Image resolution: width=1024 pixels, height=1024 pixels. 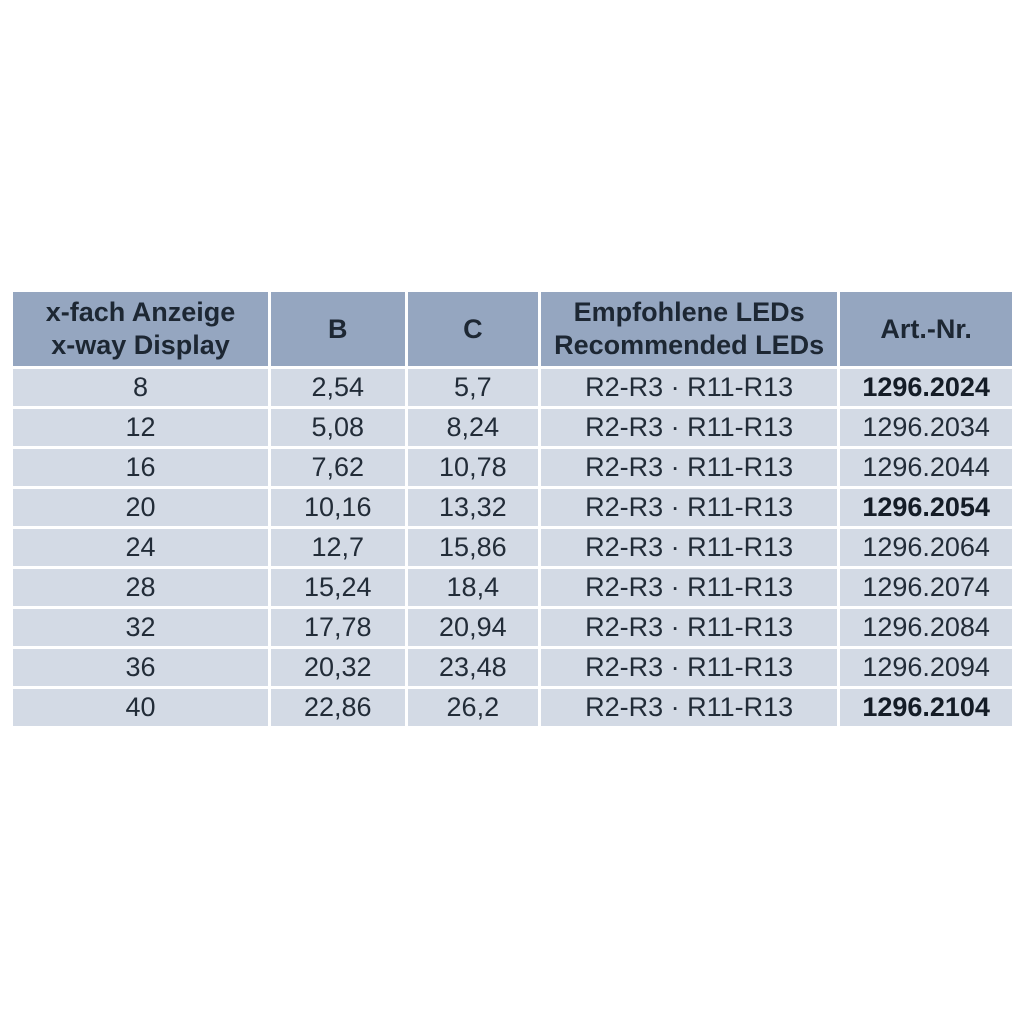 I want to click on cell-art-nr: 1296.2104, so click(x=926, y=707).